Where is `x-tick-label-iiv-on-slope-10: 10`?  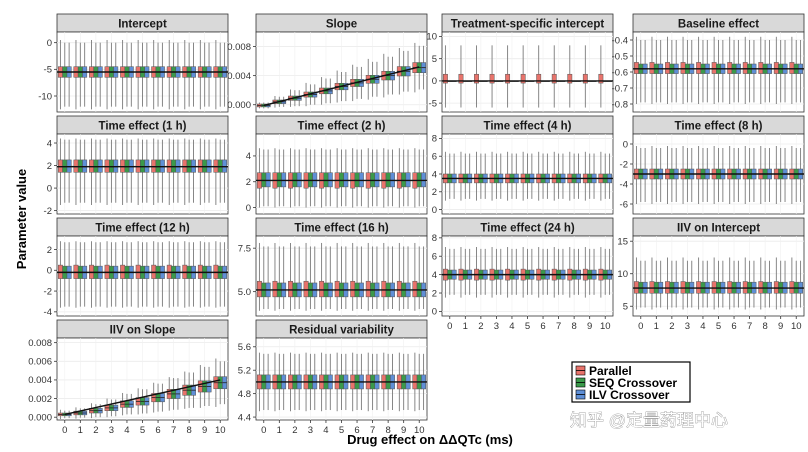 x-tick-label-iiv-on-slope-10: 10 is located at coordinates (220, 430).